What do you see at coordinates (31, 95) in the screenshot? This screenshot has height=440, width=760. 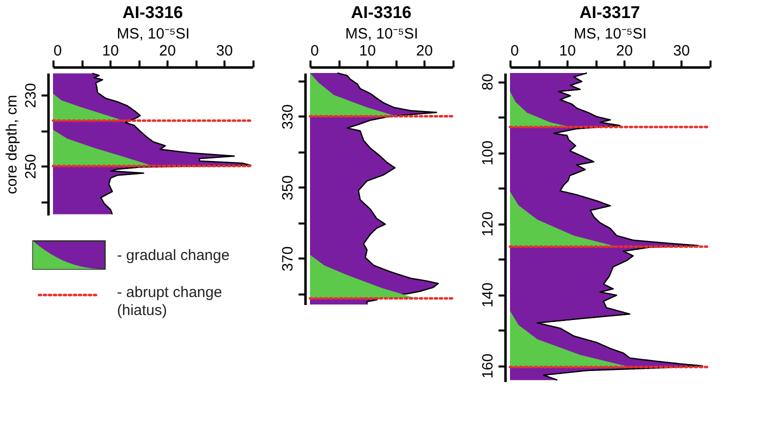 I see `y-tick-label: 230` at bounding box center [31, 95].